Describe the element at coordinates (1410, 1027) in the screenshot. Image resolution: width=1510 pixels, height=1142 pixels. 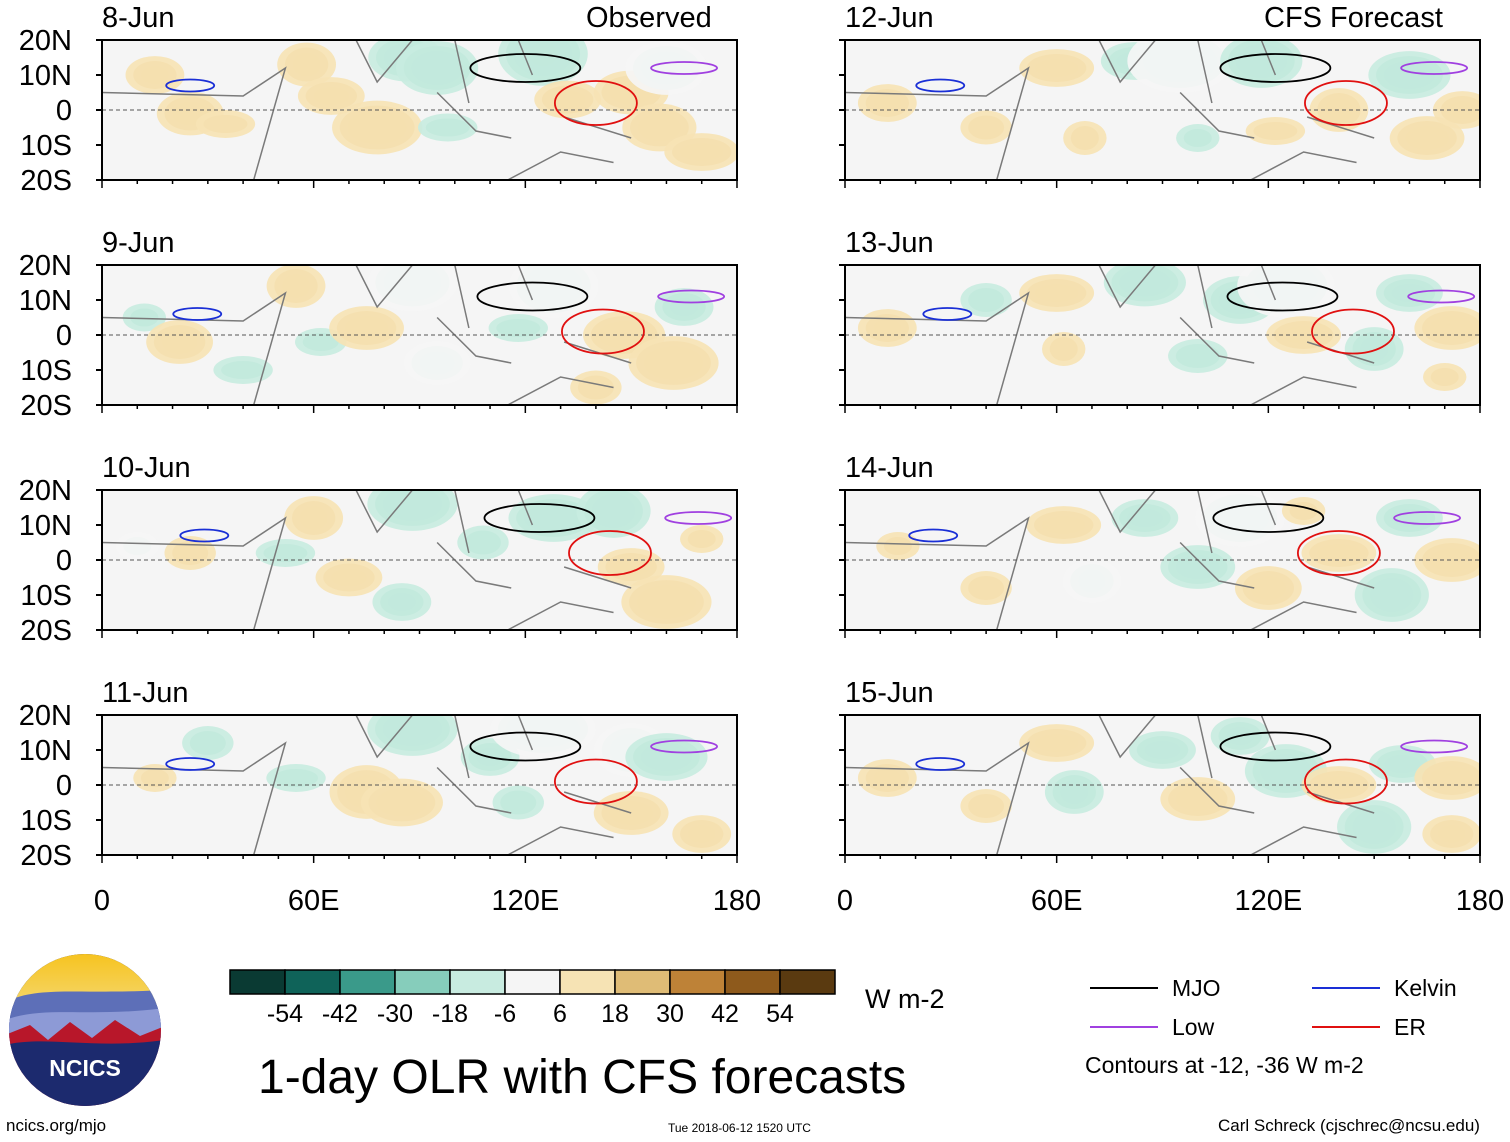
I see `legend-label-er: ER` at that location.